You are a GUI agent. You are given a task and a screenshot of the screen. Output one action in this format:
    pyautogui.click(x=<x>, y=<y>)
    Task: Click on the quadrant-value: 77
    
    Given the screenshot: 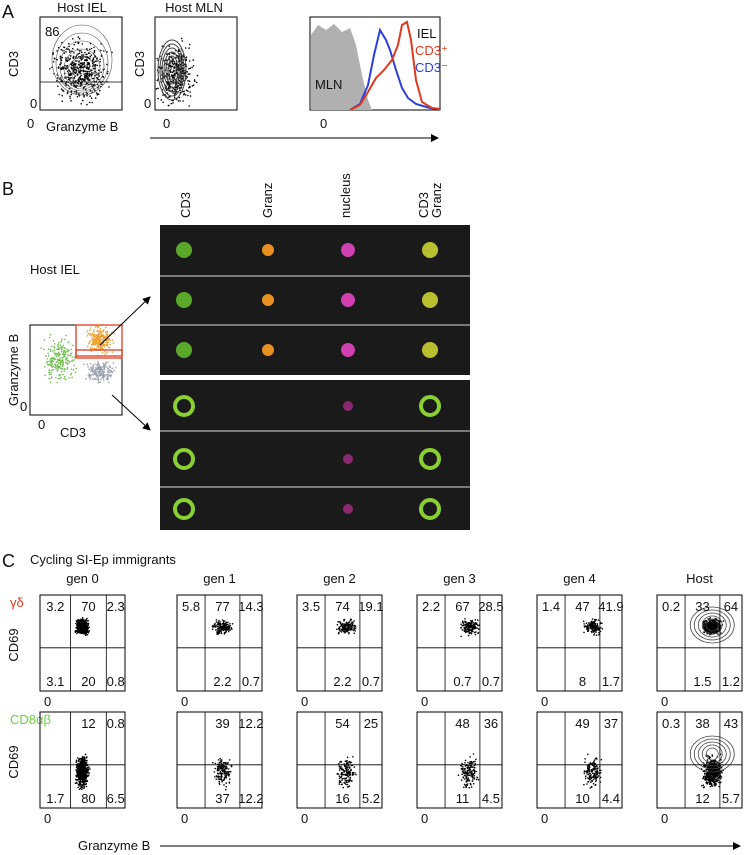 What is the action you would take?
    pyautogui.click(x=222, y=606)
    